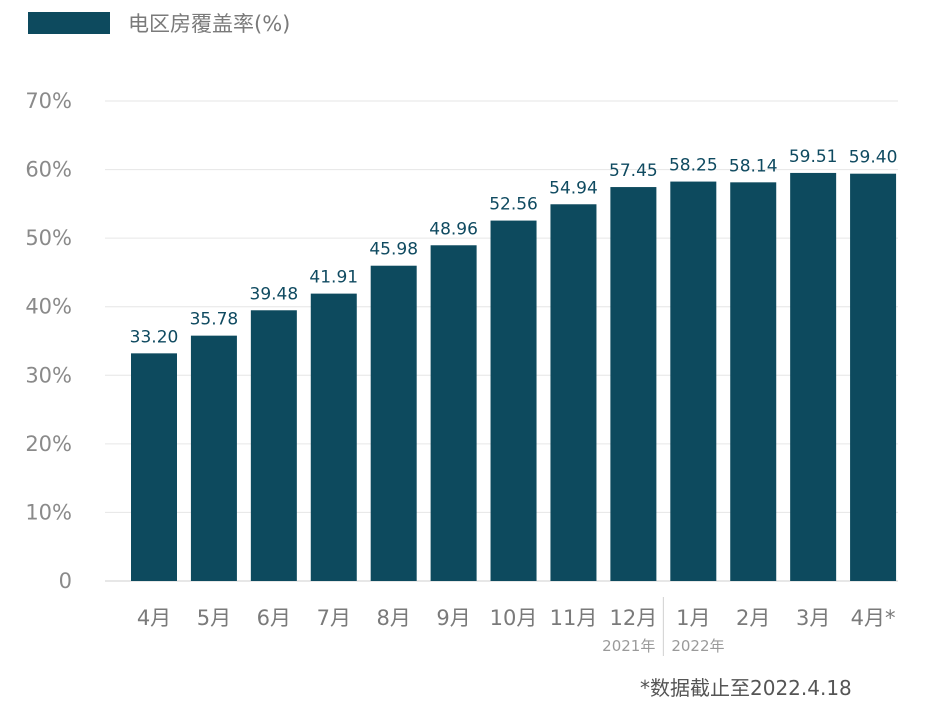 The image size is (931, 701). What do you see at coordinates (154, 618) in the screenshot?
I see `x-tick-label: 4月` at bounding box center [154, 618].